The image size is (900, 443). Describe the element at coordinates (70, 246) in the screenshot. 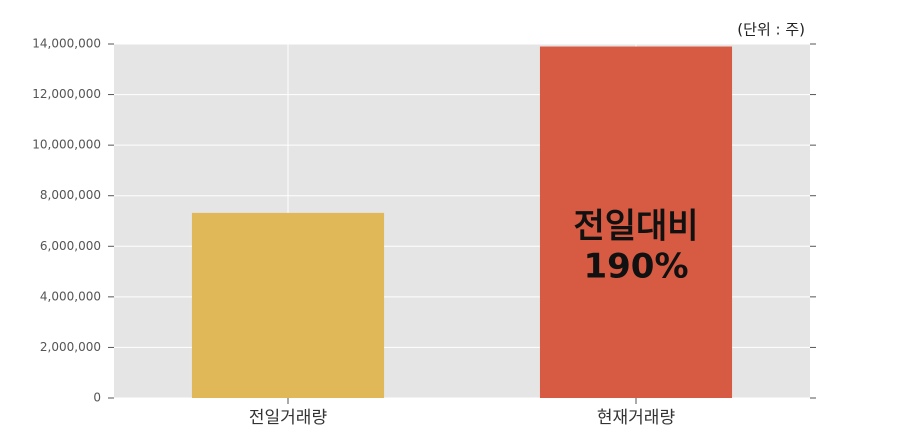

I see `y-tick-label: 6,000,000` at that location.